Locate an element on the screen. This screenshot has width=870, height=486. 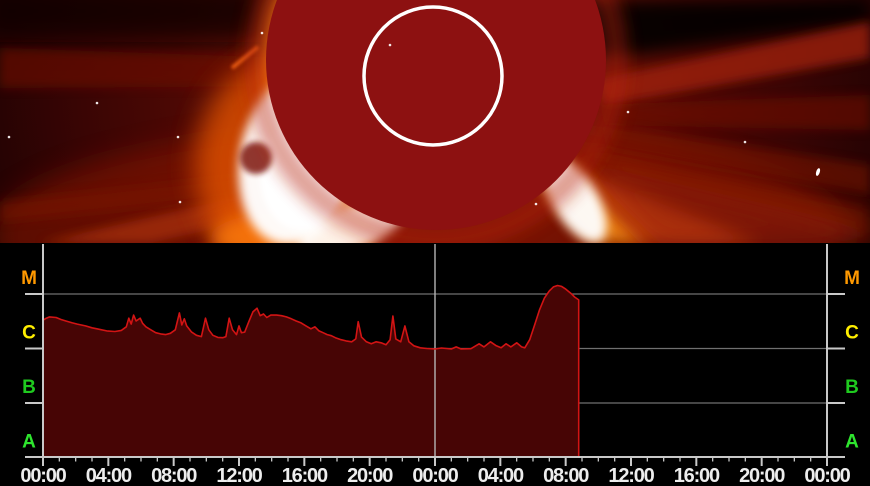
streamer-right-upper is located at coordinates (732, 63).